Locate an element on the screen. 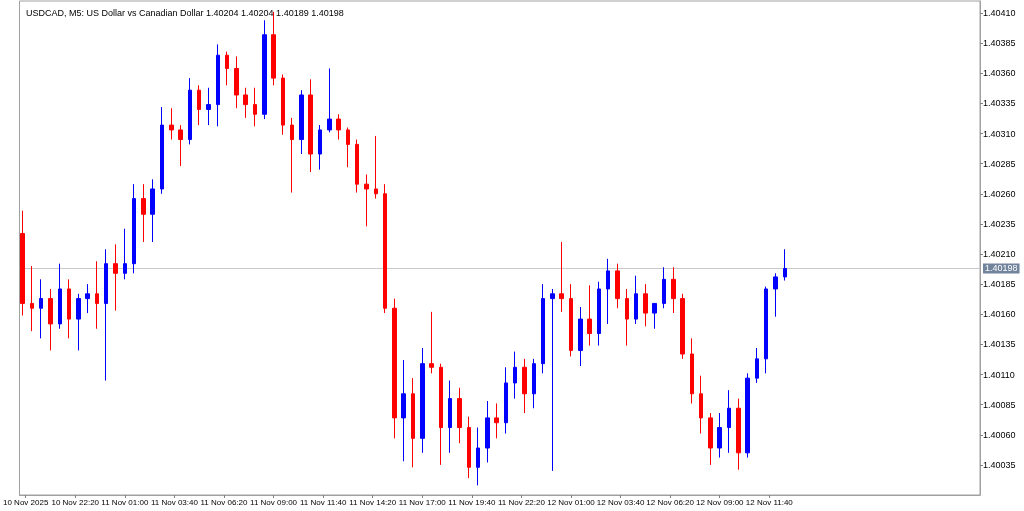  x-tick-label: 12 Nov 09:00 is located at coordinates (720, 502).